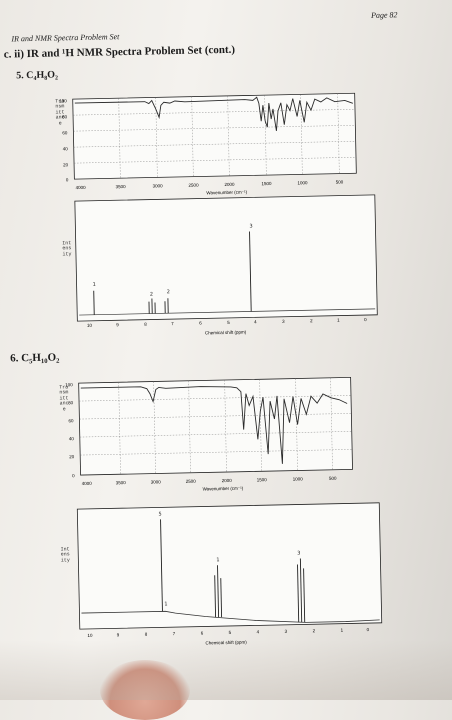 This screenshot has width=452, height=720. Describe the element at coordinates (262, 479) in the screenshot. I see `ir6-xtick: 1500` at that location.